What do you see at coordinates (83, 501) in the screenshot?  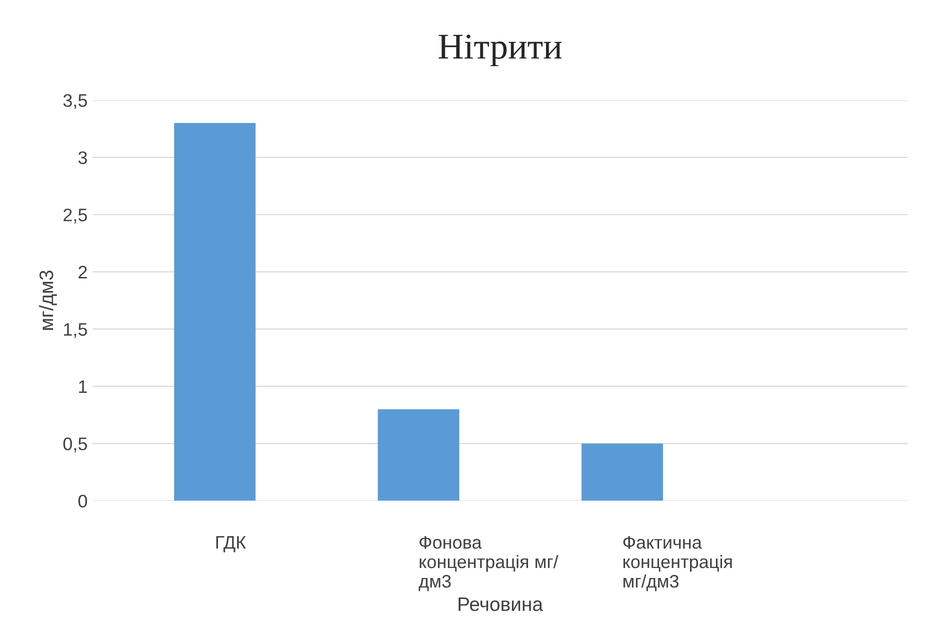 I see `y-tick-label: 0` at bounding box center [83, 501].